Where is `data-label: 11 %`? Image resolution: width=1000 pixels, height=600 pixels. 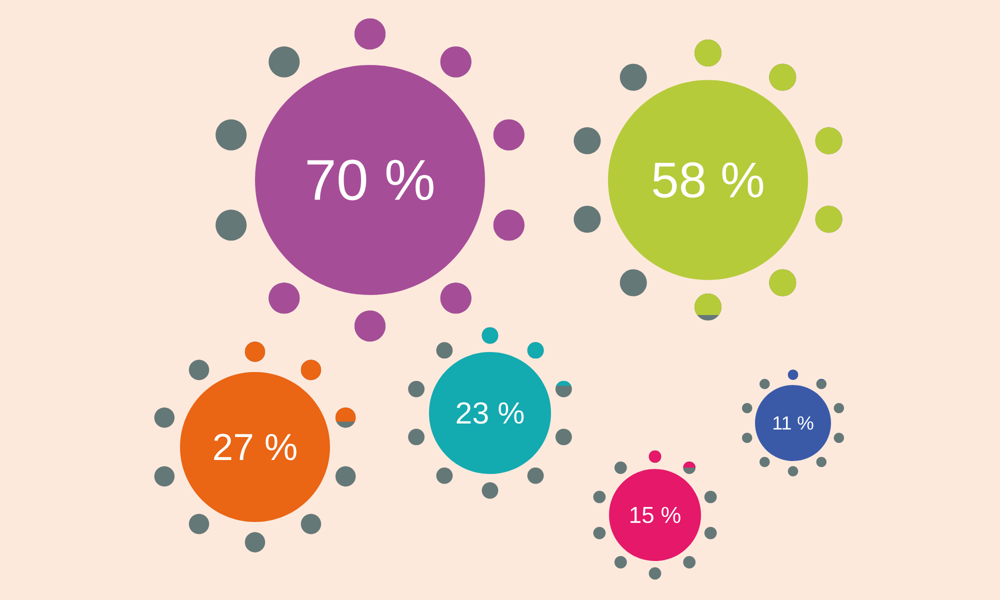 data-label: 11 % is located at coordinates (794, 423).